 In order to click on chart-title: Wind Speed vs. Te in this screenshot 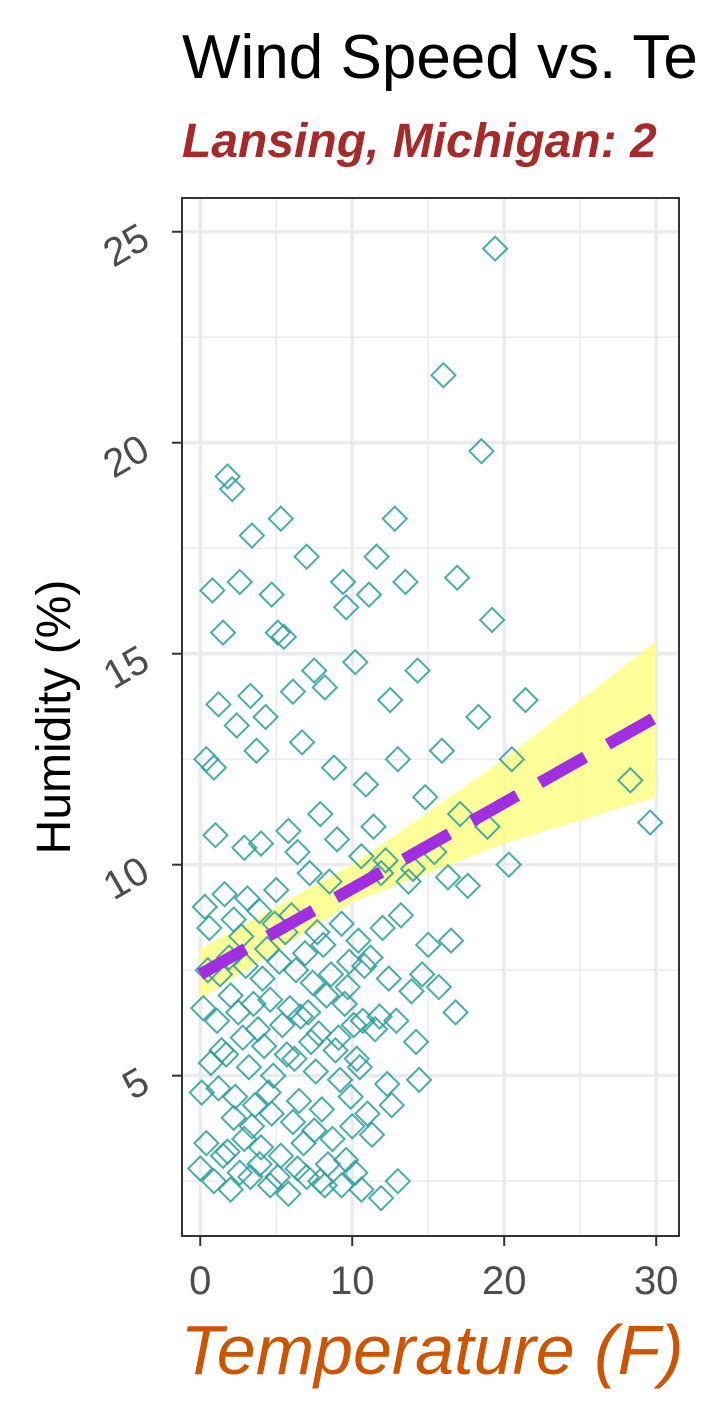, I will do `click(440, 57)`.